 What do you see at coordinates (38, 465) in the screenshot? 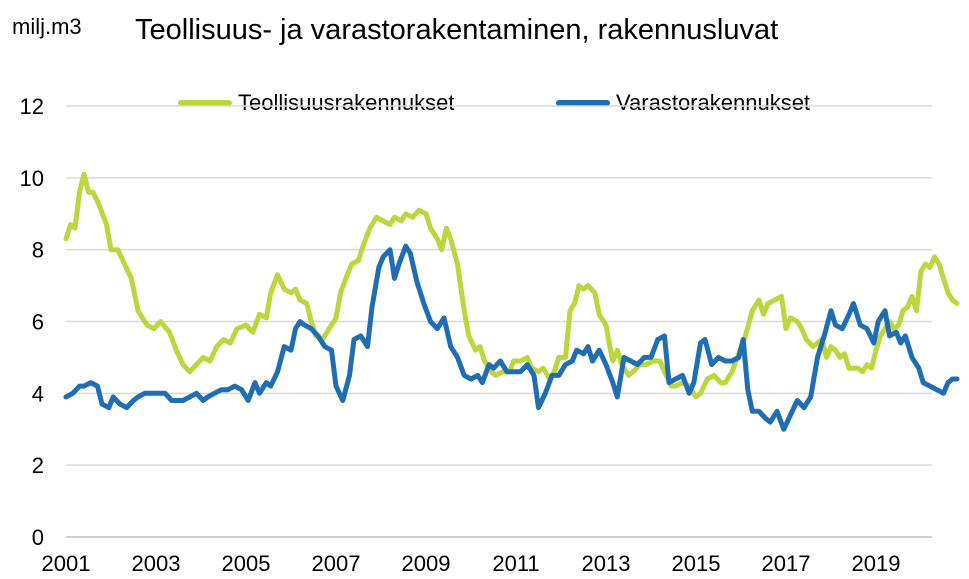
I see `y-tick-label: 2` at bounding box center [38, 465].